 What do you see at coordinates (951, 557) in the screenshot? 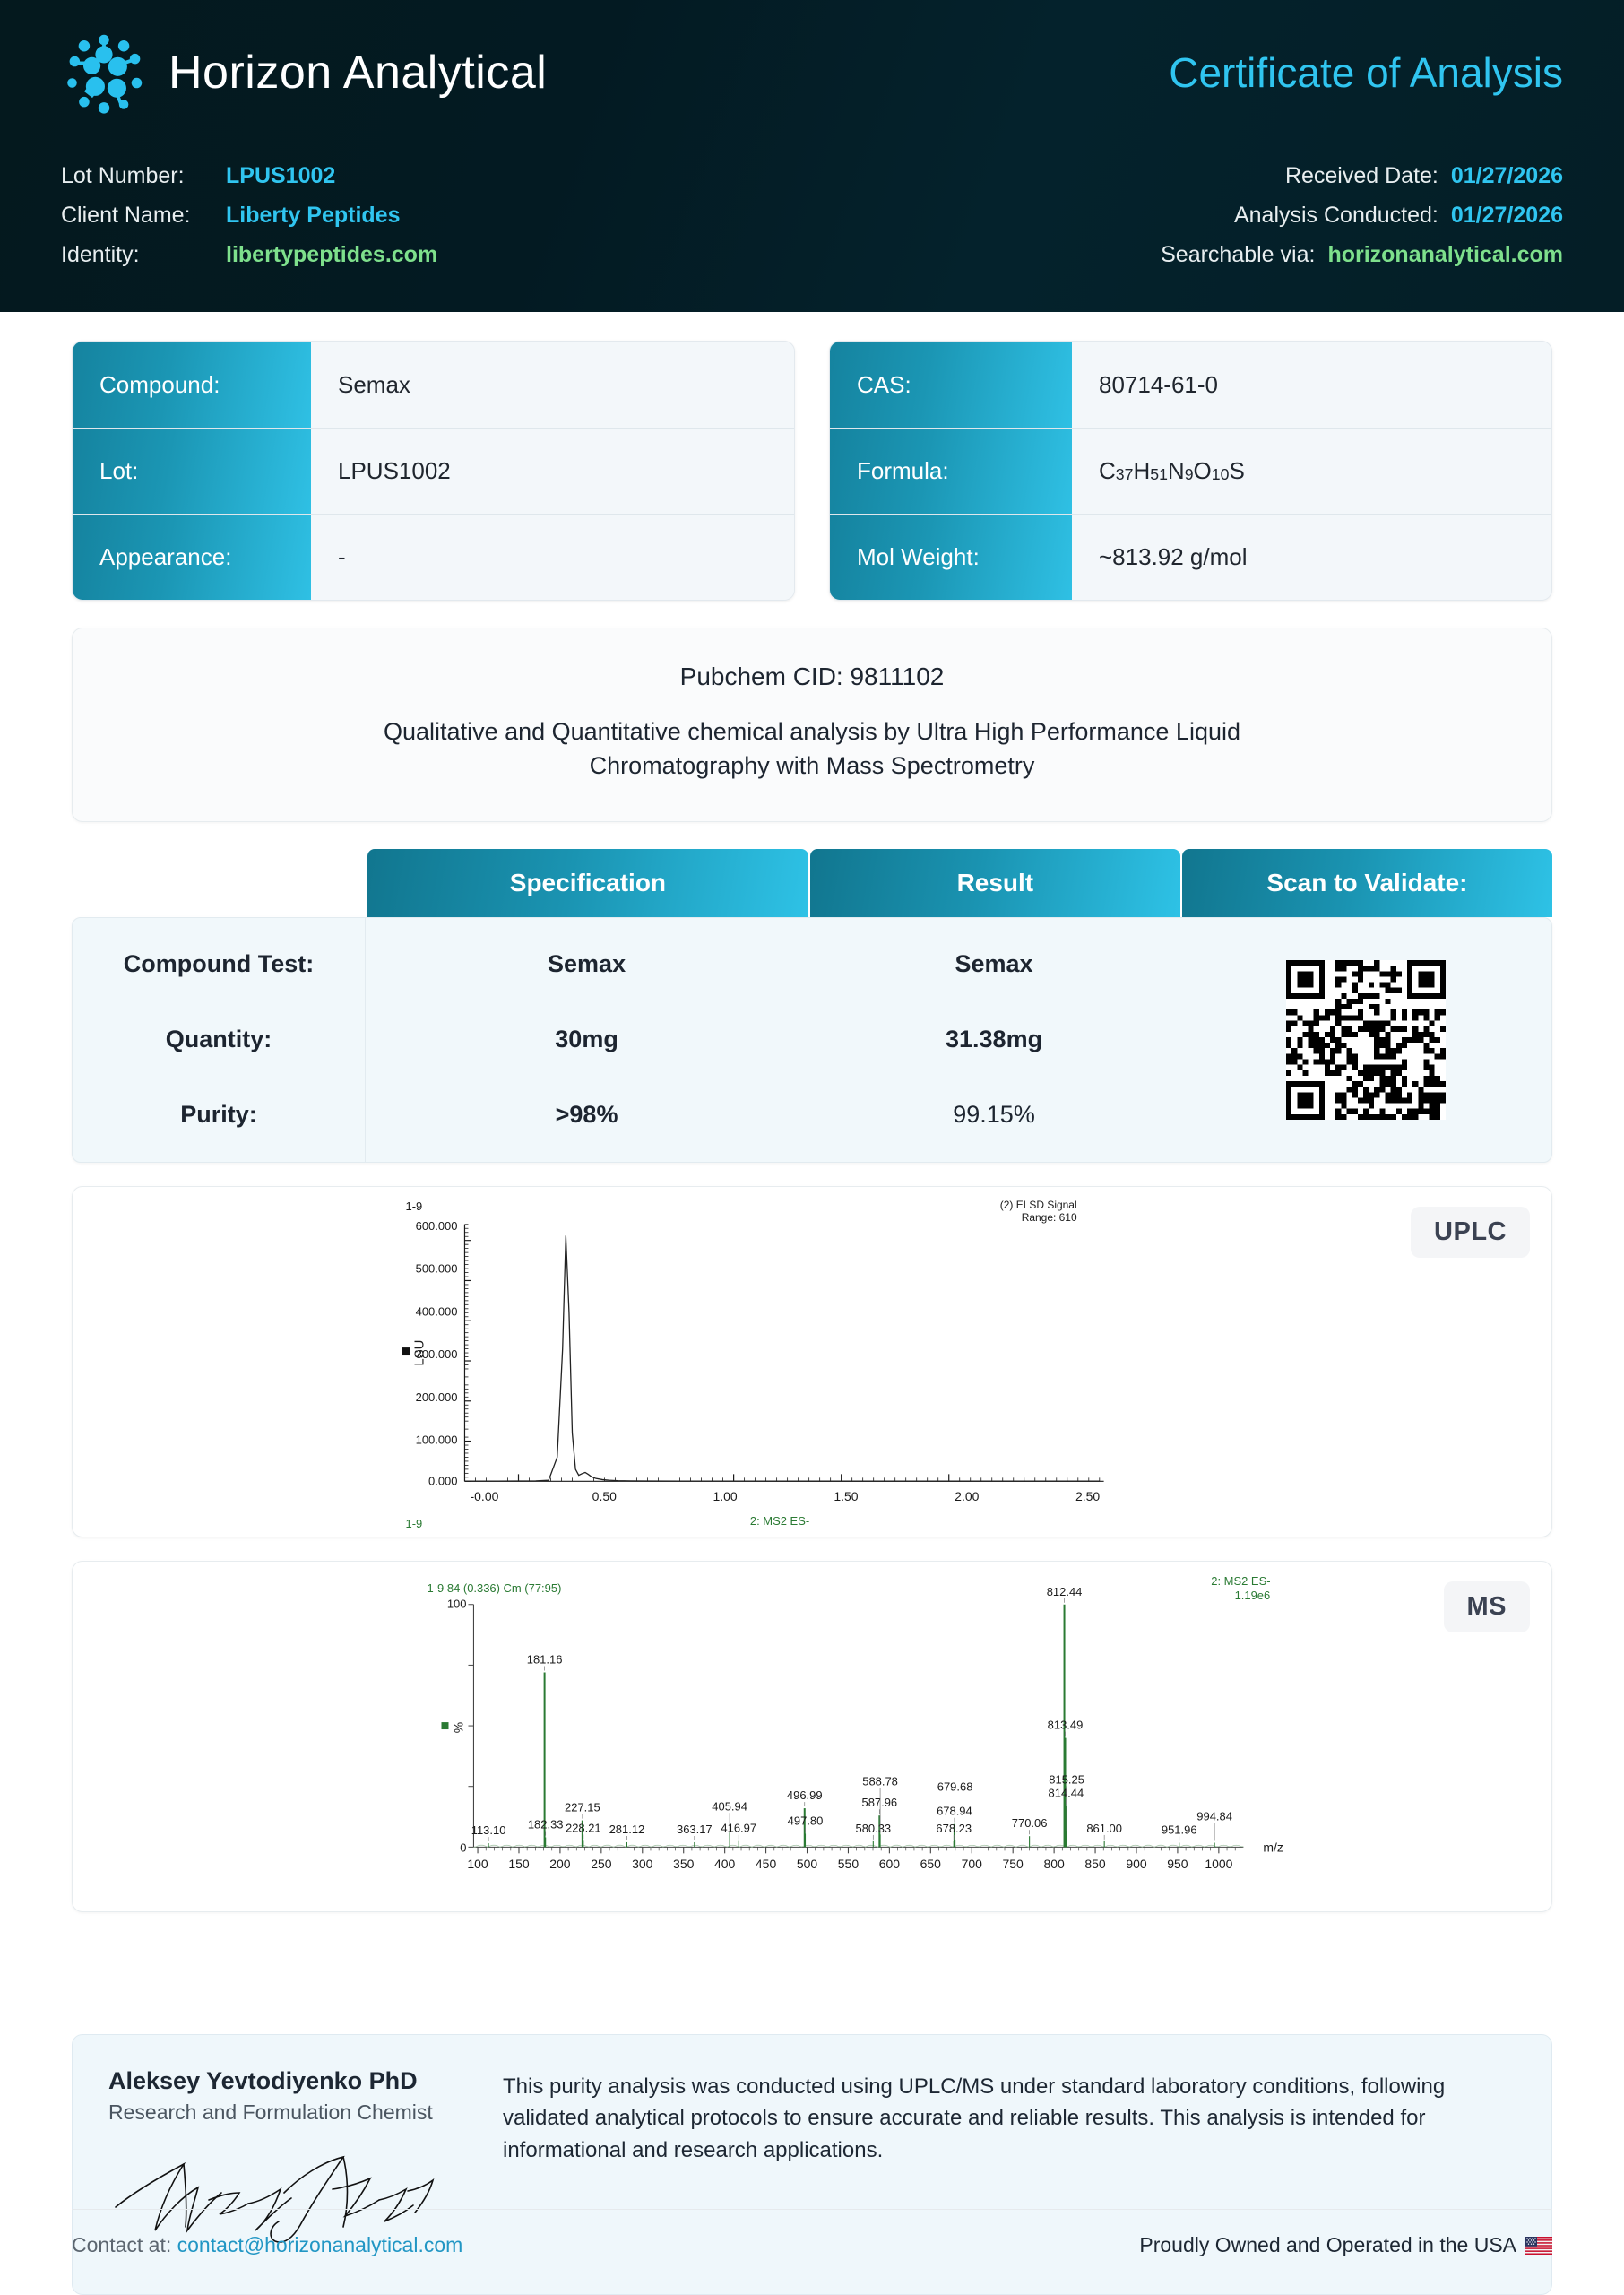
I see `info-key-mol-weight: Mol Weight:` at bounding box center [951, 557].